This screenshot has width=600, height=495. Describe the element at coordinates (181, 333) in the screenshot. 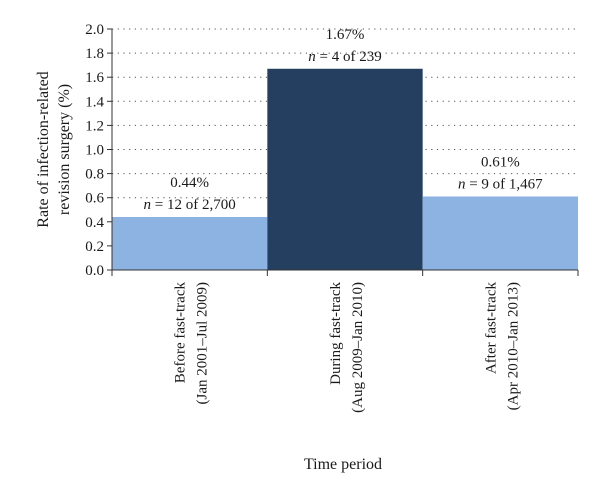

I see `x-category-label-line: Before fast-track` at that location.